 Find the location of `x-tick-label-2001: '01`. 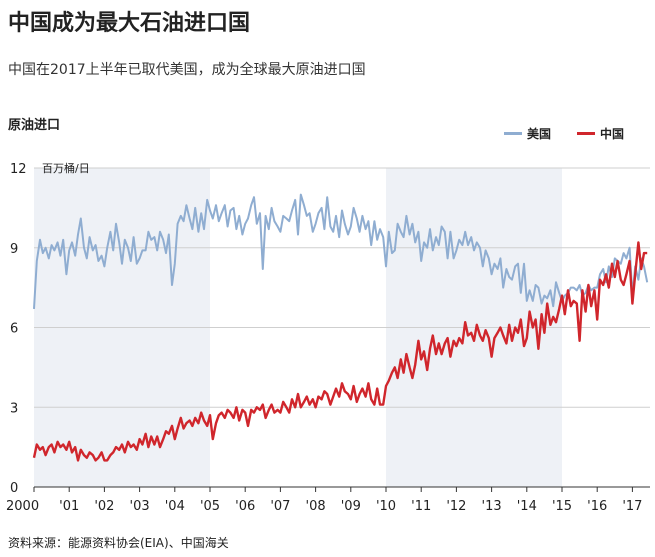

x-tick-label-2001: '01 is located at coordinates (69, 506).